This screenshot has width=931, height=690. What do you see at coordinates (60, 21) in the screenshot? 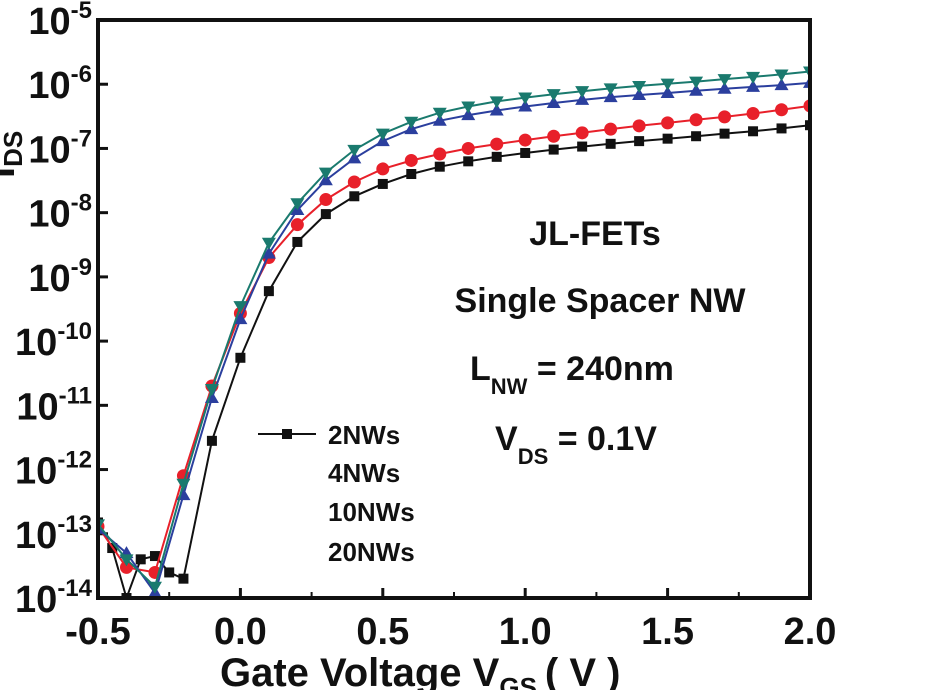
I see `y-tick-label: 10⁻⁵` at bounding box center [60, 21].